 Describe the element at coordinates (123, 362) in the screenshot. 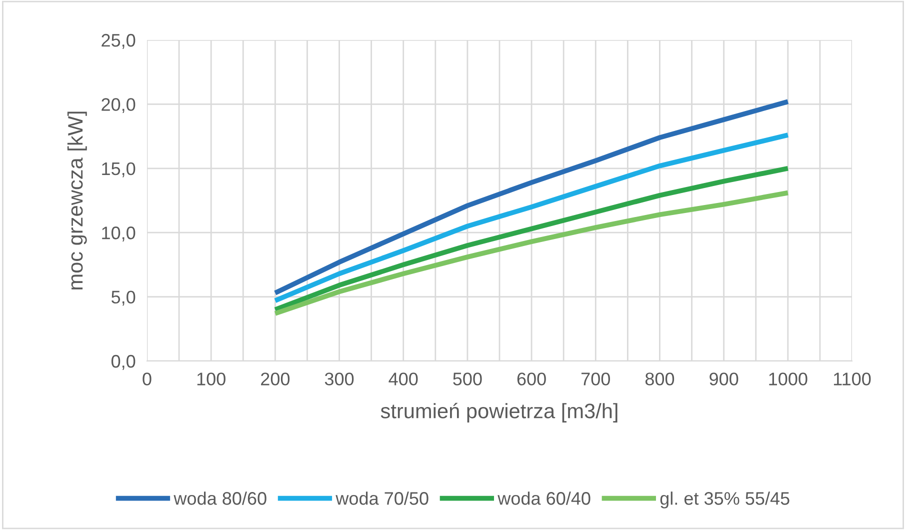

I see `y-tick-label: 0,0` at that location.